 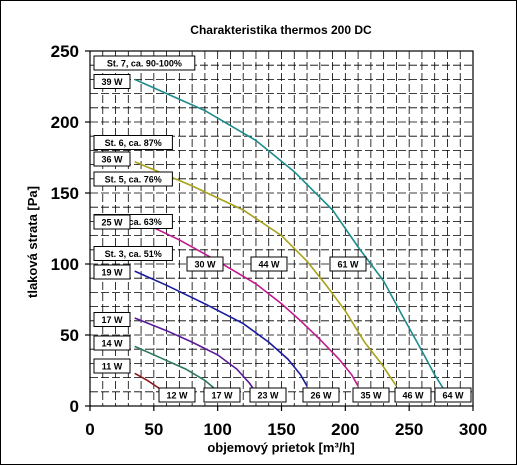 I want to click on y-tick-label: 0, so click(x=74, y=406).